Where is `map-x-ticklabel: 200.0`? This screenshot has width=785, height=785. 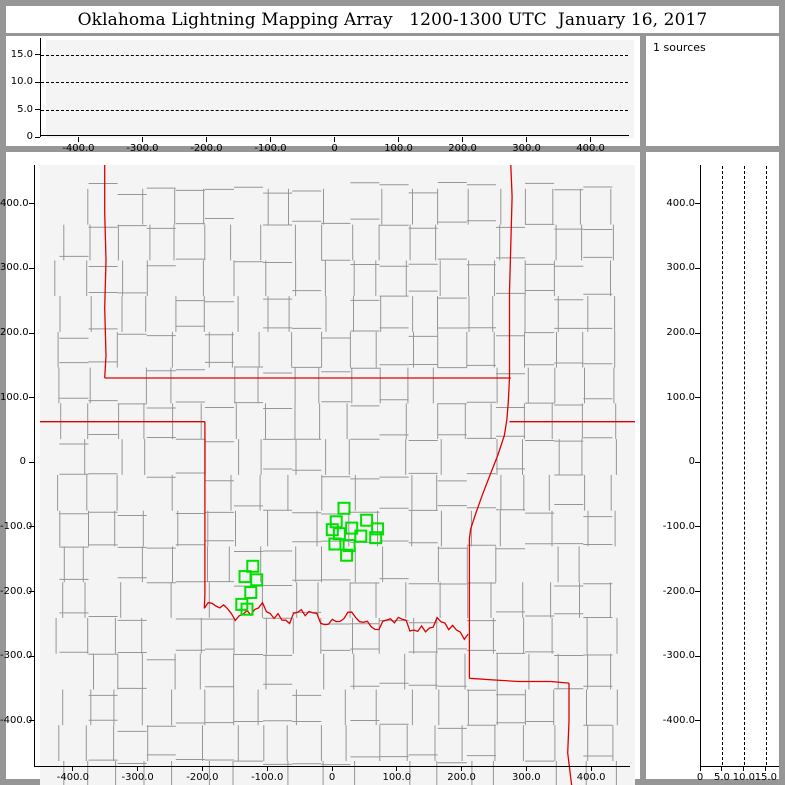
map-x-ticklabel: 200.0 is located at coordinates (461, 777).